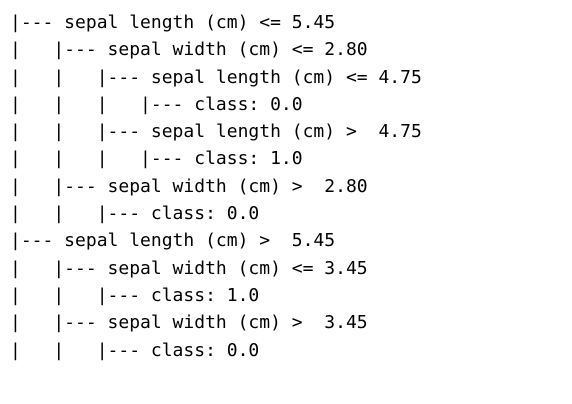 The height and width of the screenshot is (404, 572). What do you see at coordinates (189, 186) in the screenshot?
I see `tree-line: | |--- sepal width (cm) > 2.80` at bounding box center [189, 186].